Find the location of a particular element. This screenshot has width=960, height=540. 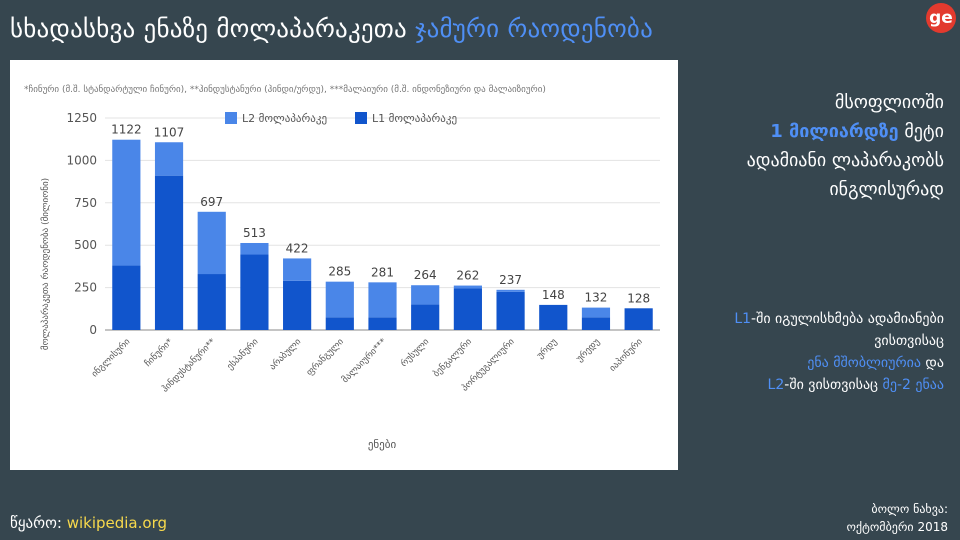

bar-total-label-5: 285 is located at coordinates (339, 272).